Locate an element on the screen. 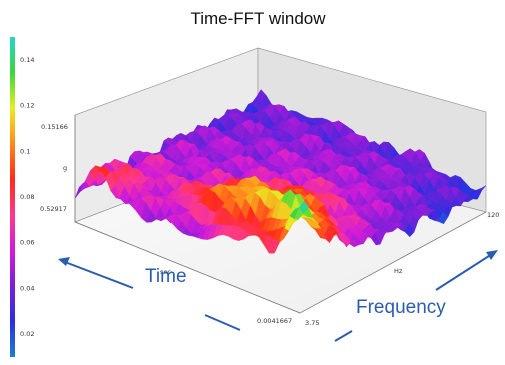 This screenshot has width=505, height=365. frequency-annotation: Frequency is located at coordinates (416, 296).